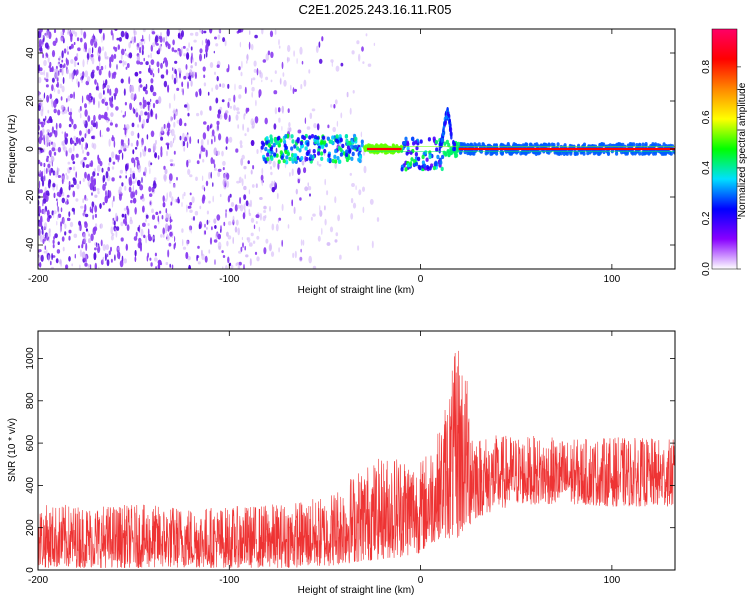 The height and width of the screenshot is (600, 750). What do you see at coordinates (30, 400) in the screenshot?
I see `snr-y-tick-label: 800` at bounding box center [30, 400].